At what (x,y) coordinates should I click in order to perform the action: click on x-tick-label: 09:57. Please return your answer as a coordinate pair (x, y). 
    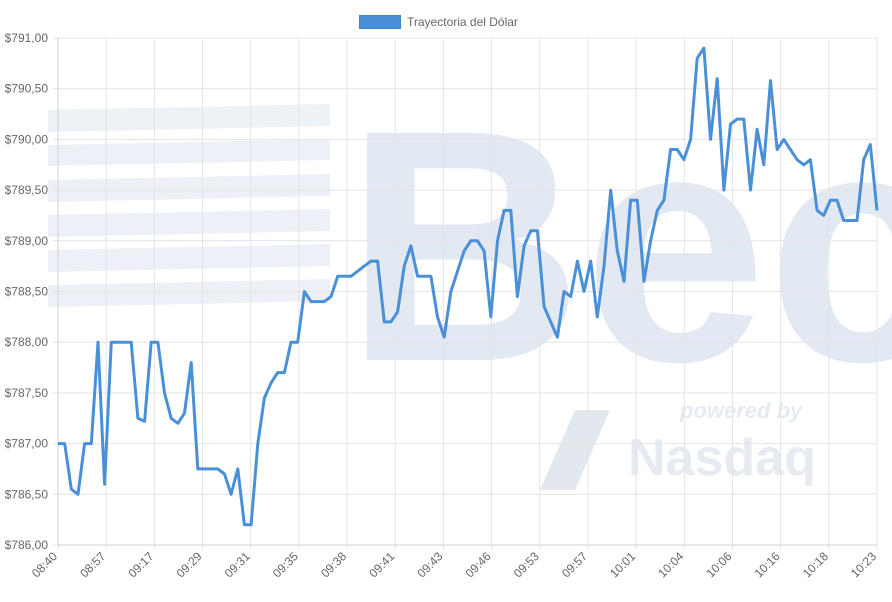
    Looking at the image, I should click on (574, 564).